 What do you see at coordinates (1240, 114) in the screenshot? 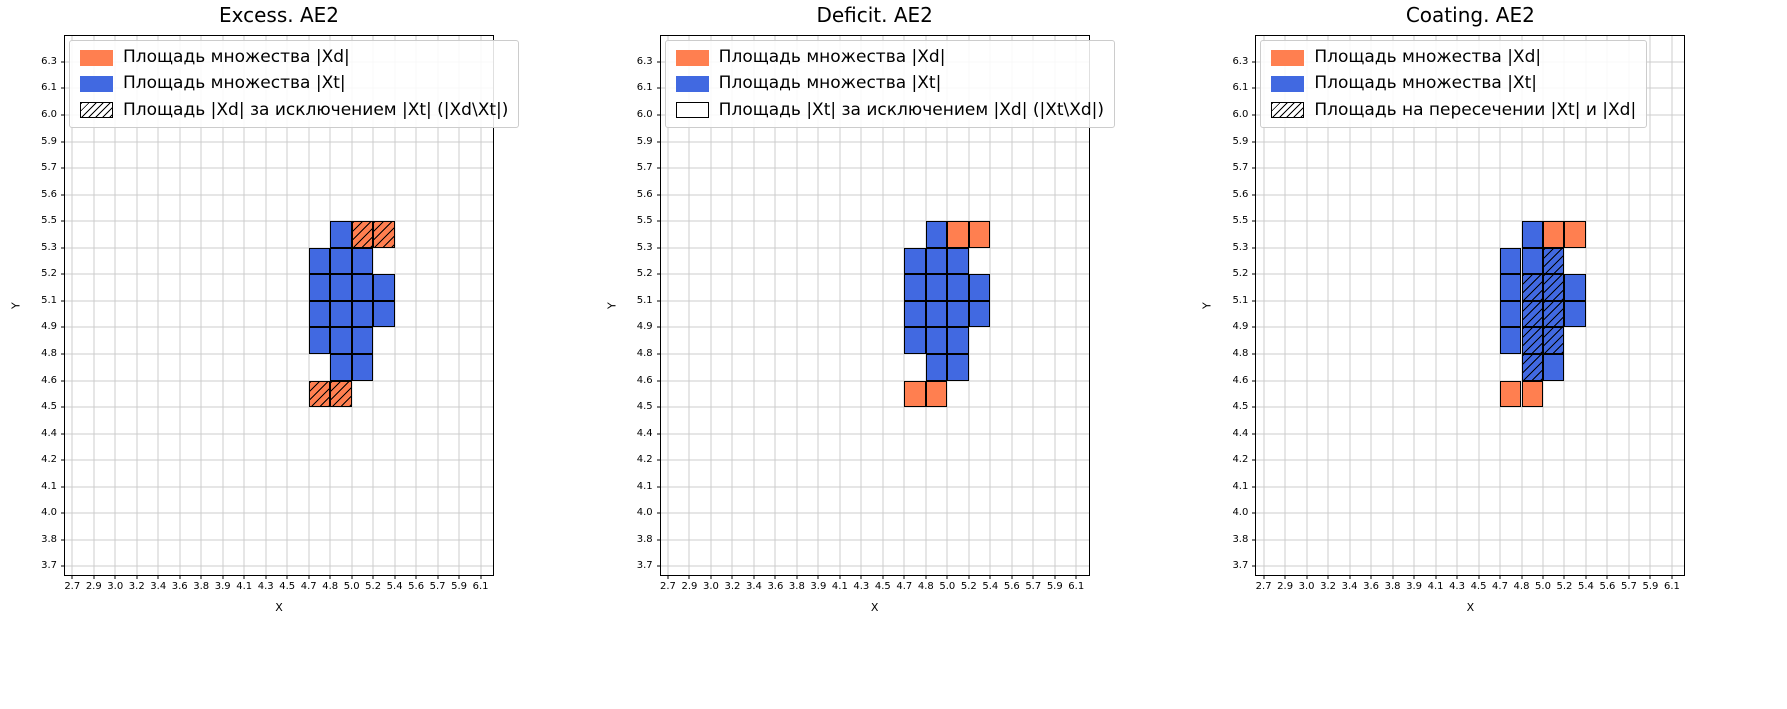
I see `y-tick-label: 6.0` at bounding box center [1240, 114].